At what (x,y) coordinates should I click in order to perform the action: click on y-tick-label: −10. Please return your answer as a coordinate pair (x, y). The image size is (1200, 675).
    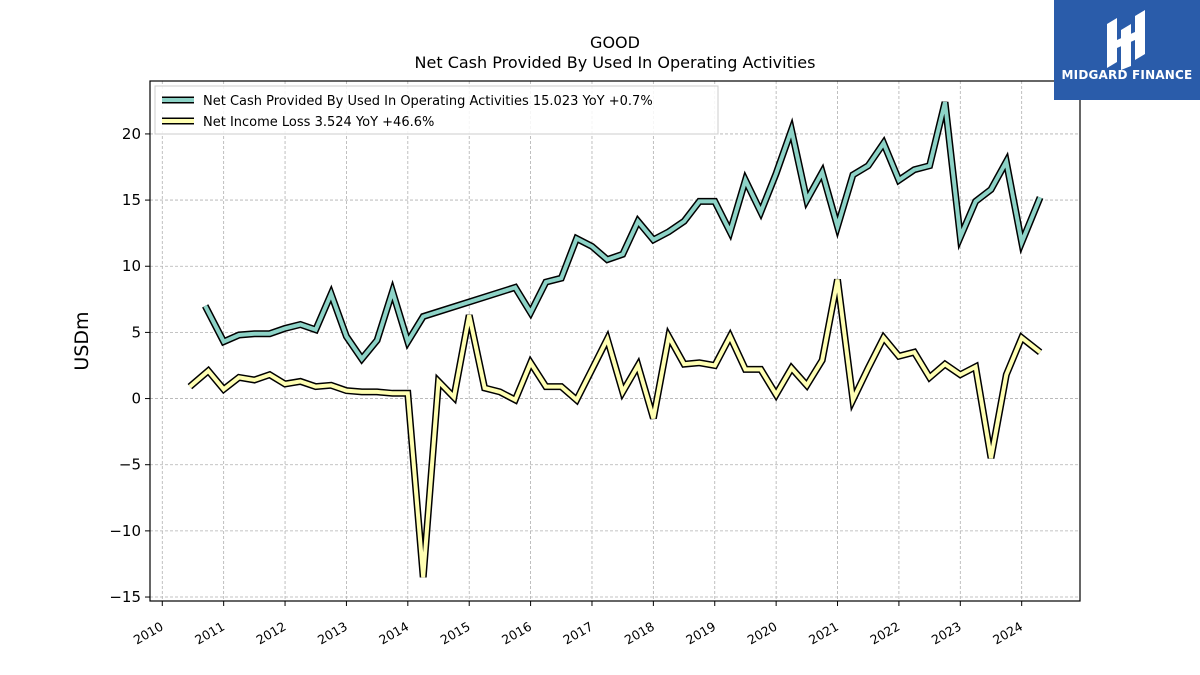
    Looking at the image, I should click on (125, 531).